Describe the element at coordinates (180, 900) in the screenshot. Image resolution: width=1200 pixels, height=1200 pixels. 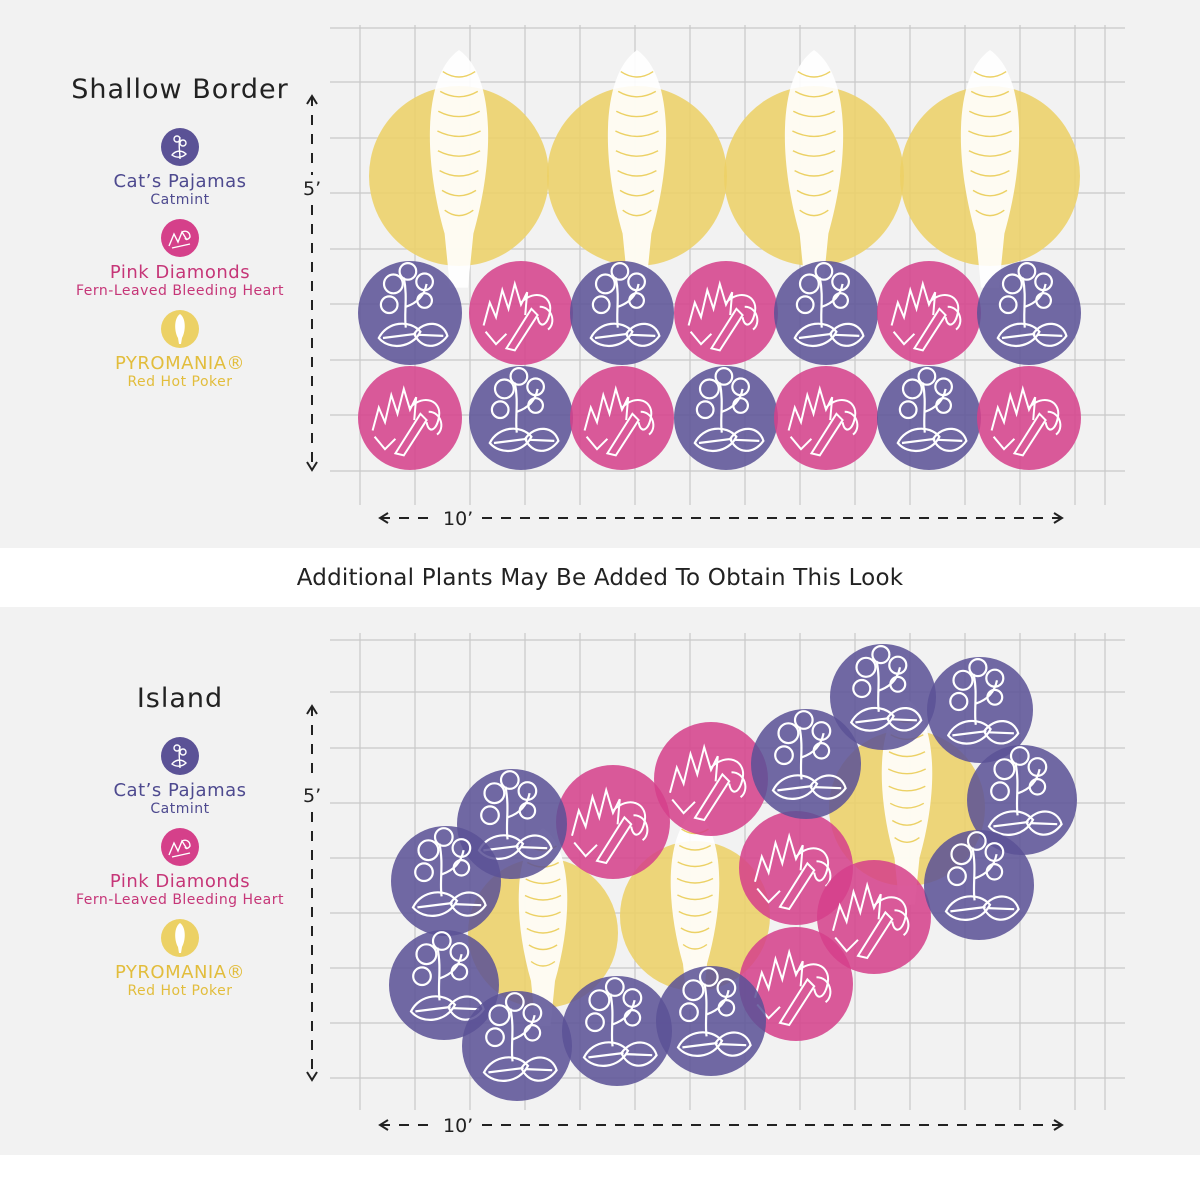
I see `legend-sub: Fern-Leaved Bleeding Heart` at that location.